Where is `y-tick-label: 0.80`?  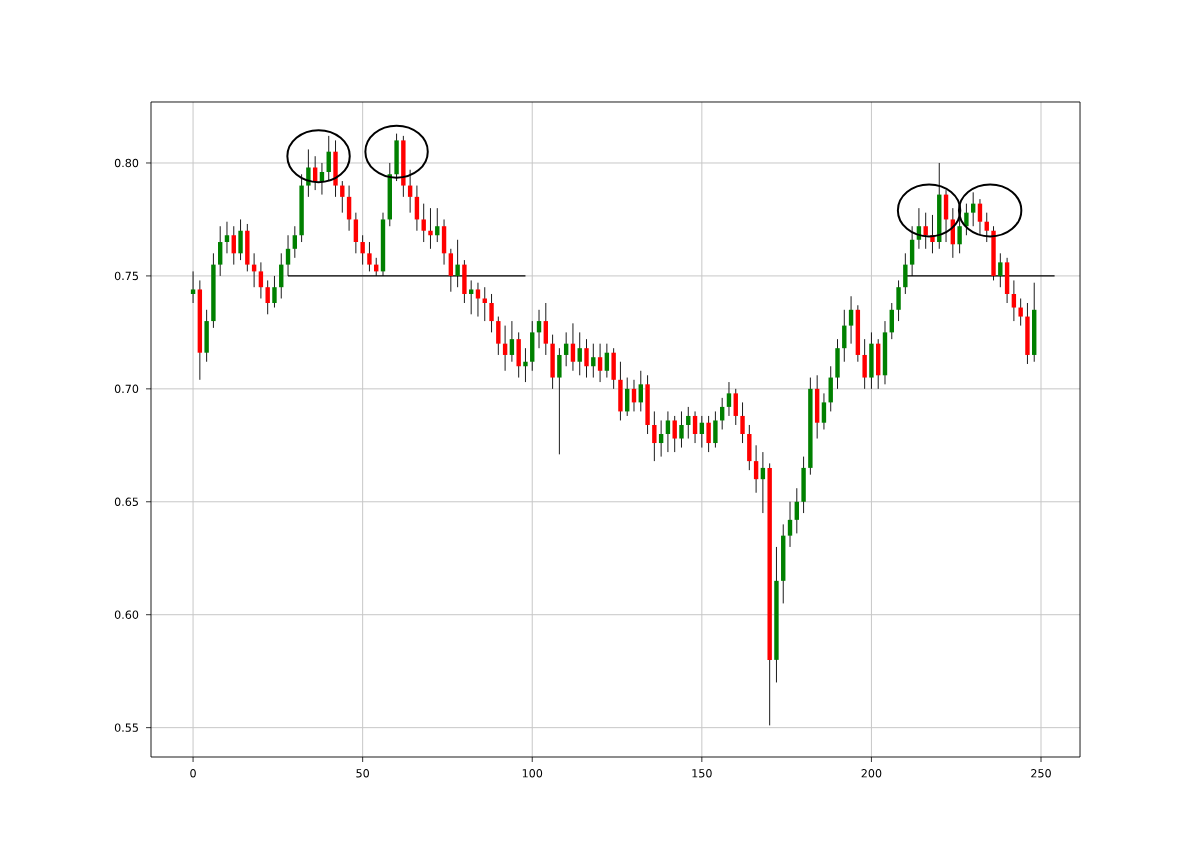
y-tick-label: 0.80 is located at coordinates (126, 163).